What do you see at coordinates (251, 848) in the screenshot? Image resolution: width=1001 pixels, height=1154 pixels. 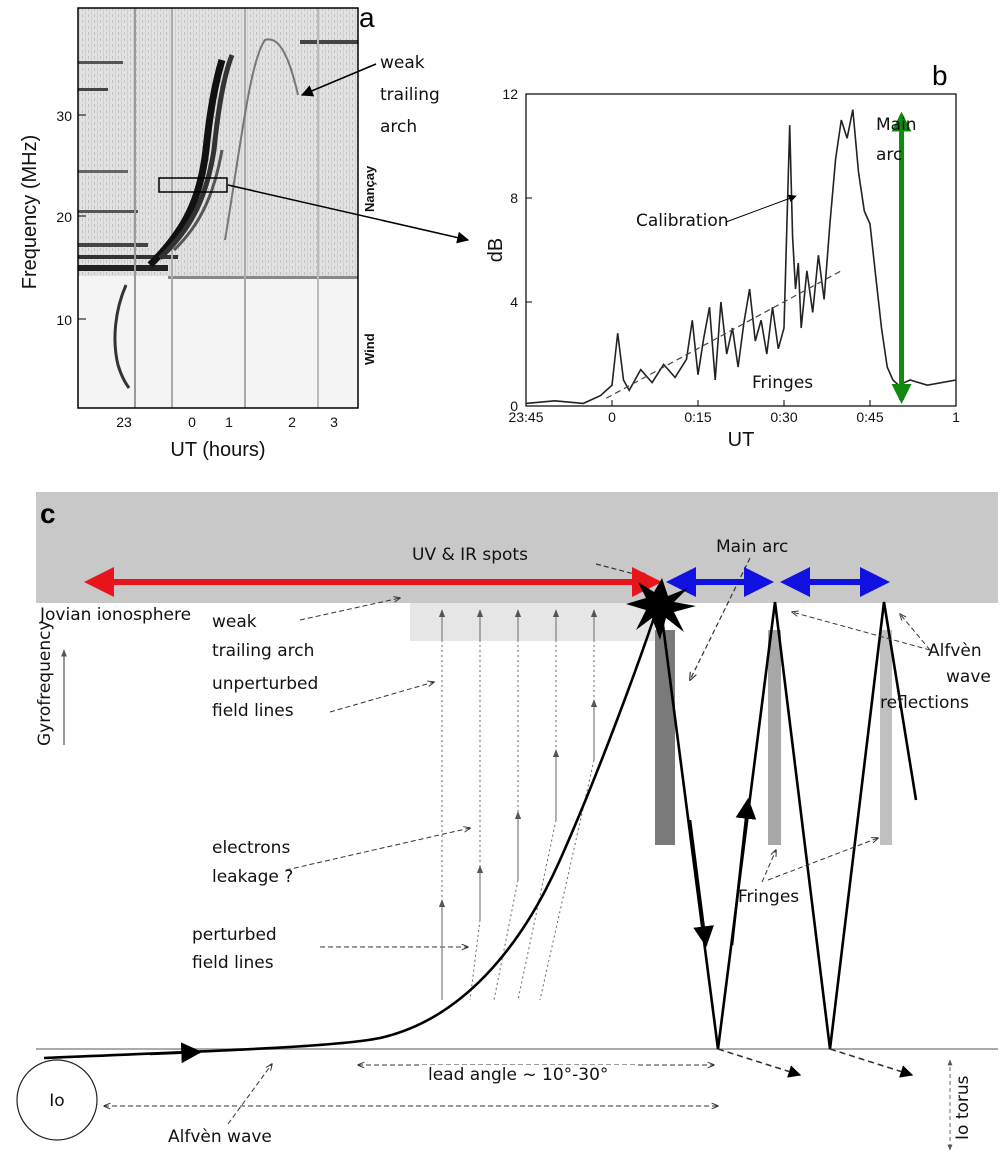 I see `electrons-label: electrons` at bounding box center [251, 848].